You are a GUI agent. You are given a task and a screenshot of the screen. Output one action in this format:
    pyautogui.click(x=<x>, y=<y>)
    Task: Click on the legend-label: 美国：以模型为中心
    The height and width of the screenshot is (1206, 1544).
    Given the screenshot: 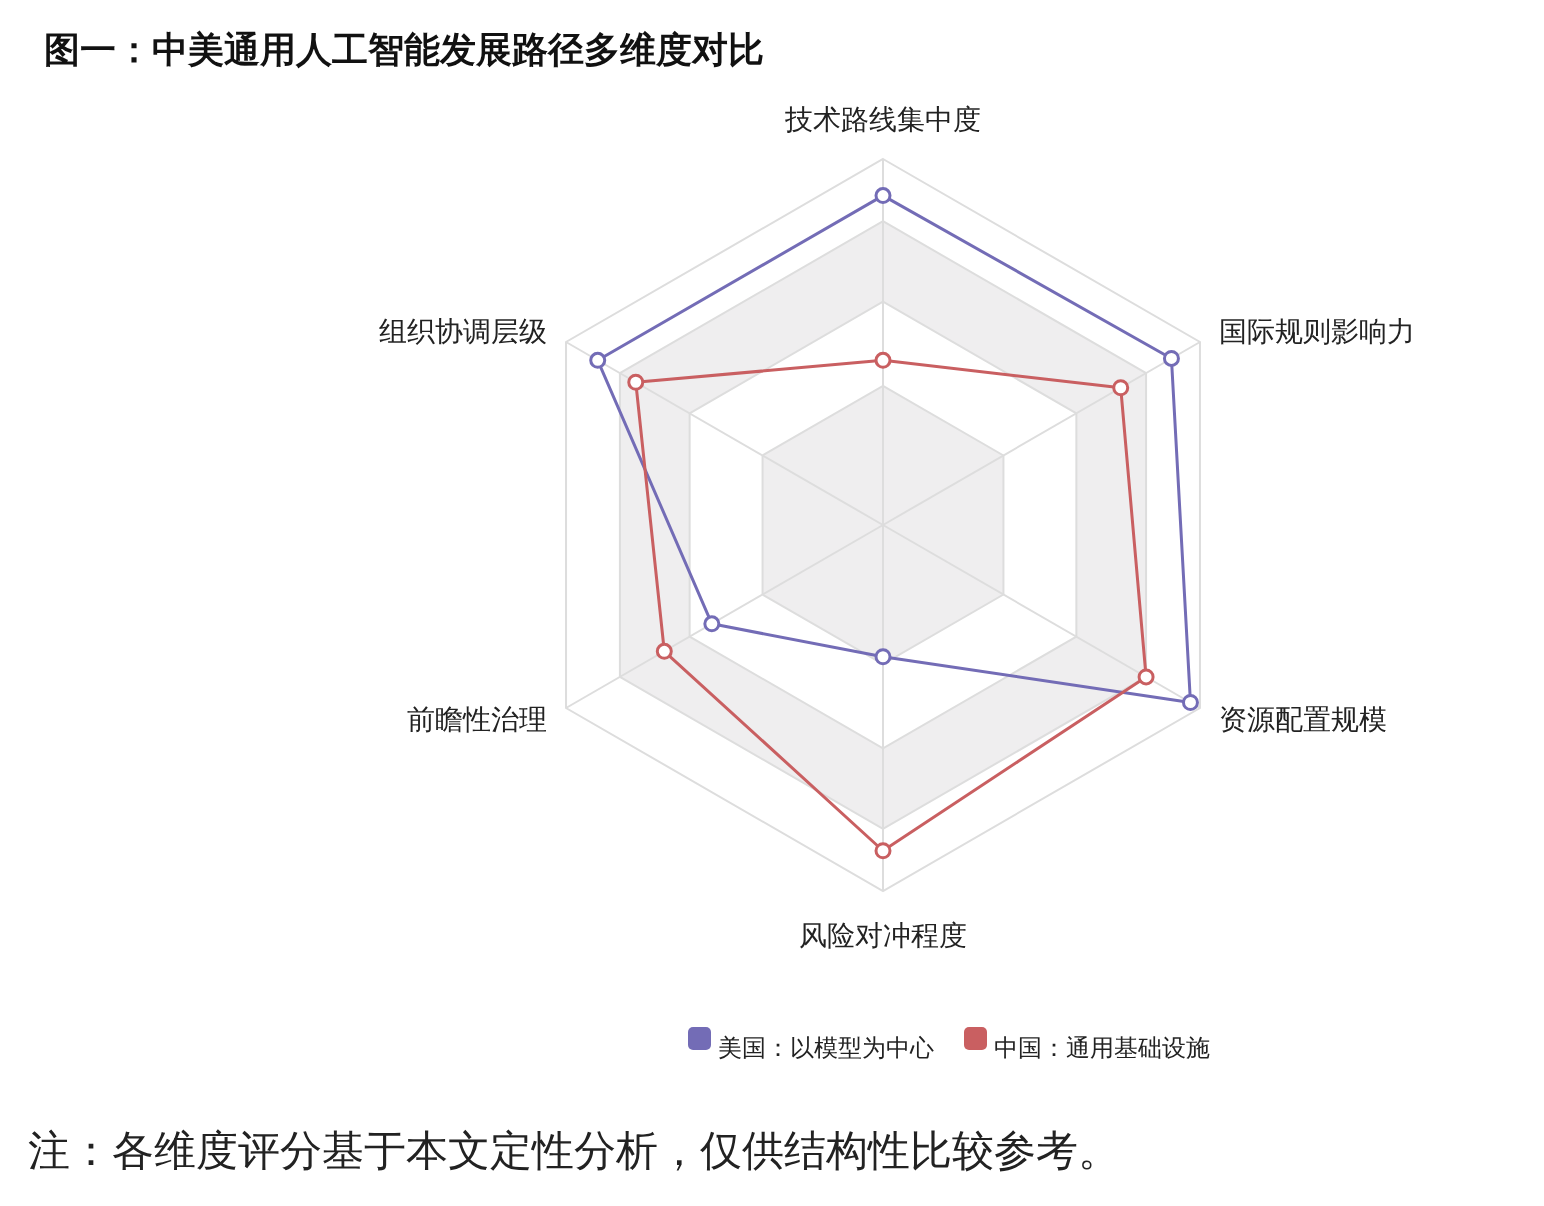 What is the action you would take?
    pyautogui.click(x=826, y=1048)
    